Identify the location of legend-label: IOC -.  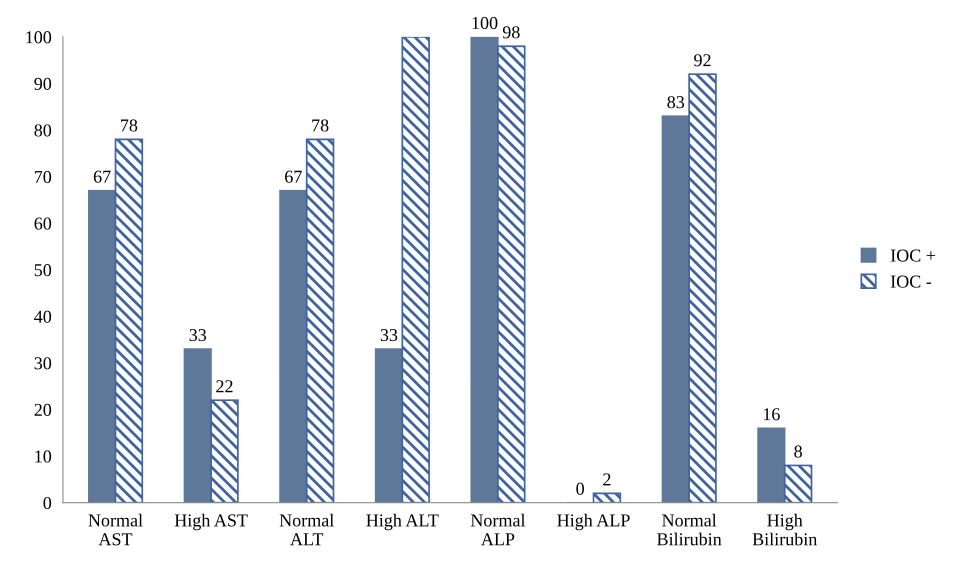
(911, 282).